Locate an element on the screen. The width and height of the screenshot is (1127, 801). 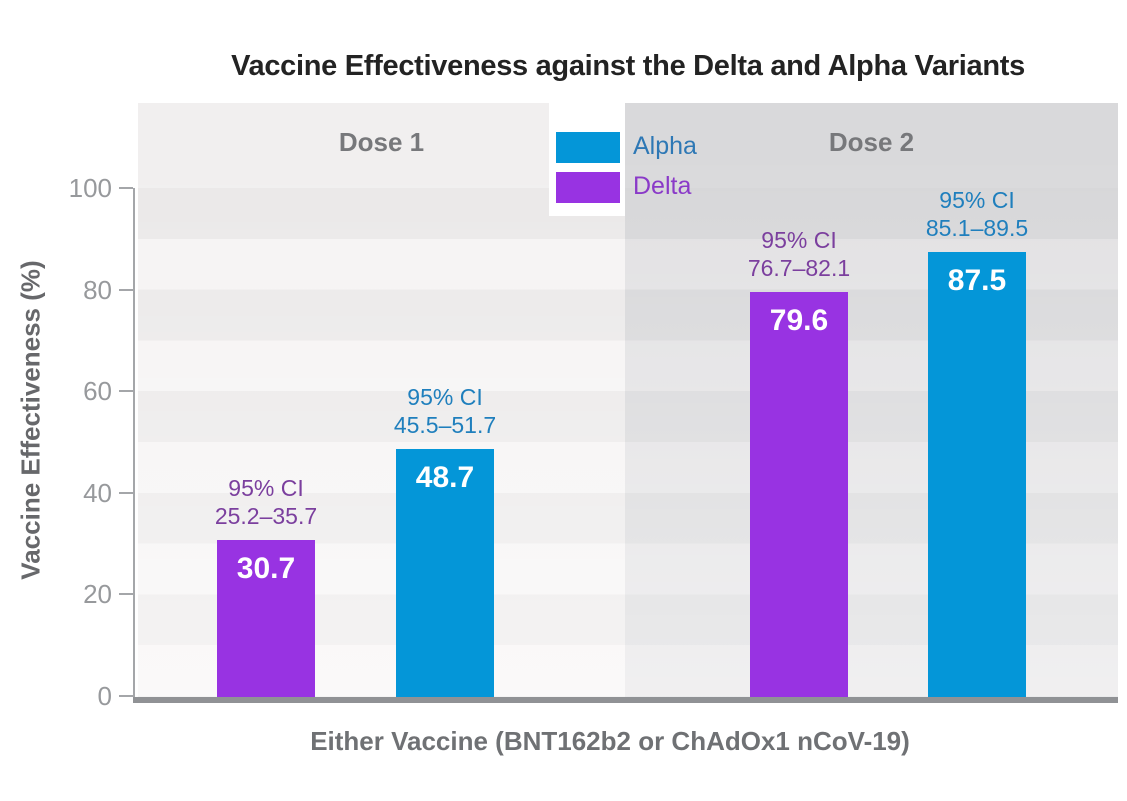
x-axis-line is located at coordinates (625, 700).